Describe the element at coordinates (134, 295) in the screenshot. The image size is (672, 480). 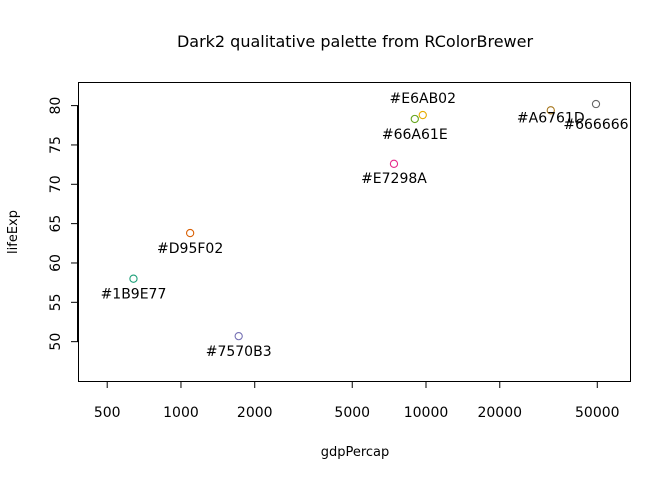
I see `point-label: #1B9E77` at that location.